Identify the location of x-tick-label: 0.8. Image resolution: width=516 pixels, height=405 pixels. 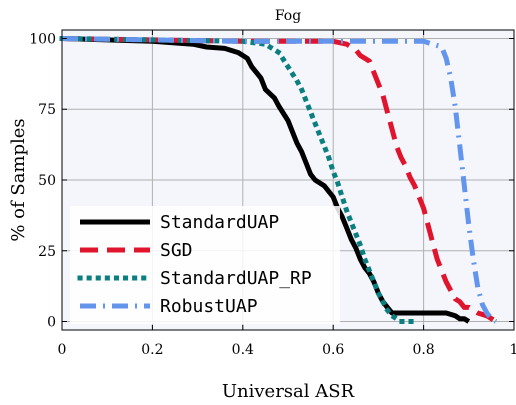
(423, 350).